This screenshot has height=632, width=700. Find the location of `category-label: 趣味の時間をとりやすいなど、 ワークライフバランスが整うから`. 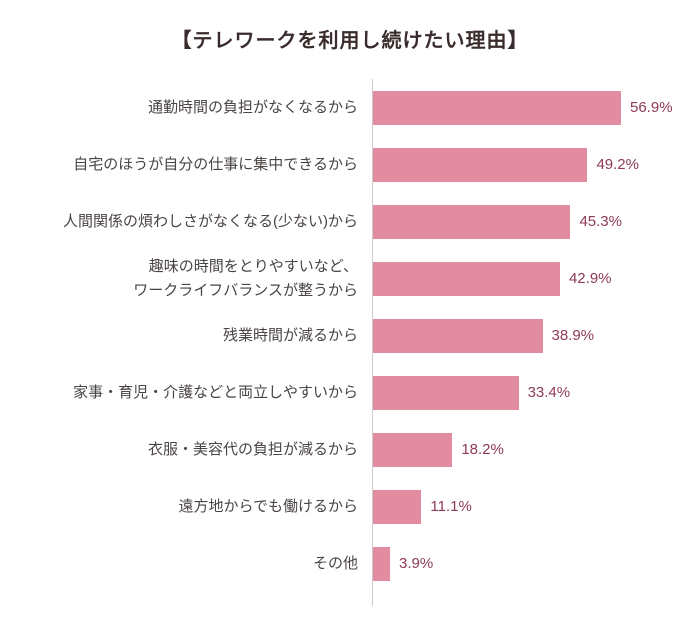

category-label: 趣味の時間をとりやすいなど、 ワークライフバランスが整うから is located at coordinates (245, 278).